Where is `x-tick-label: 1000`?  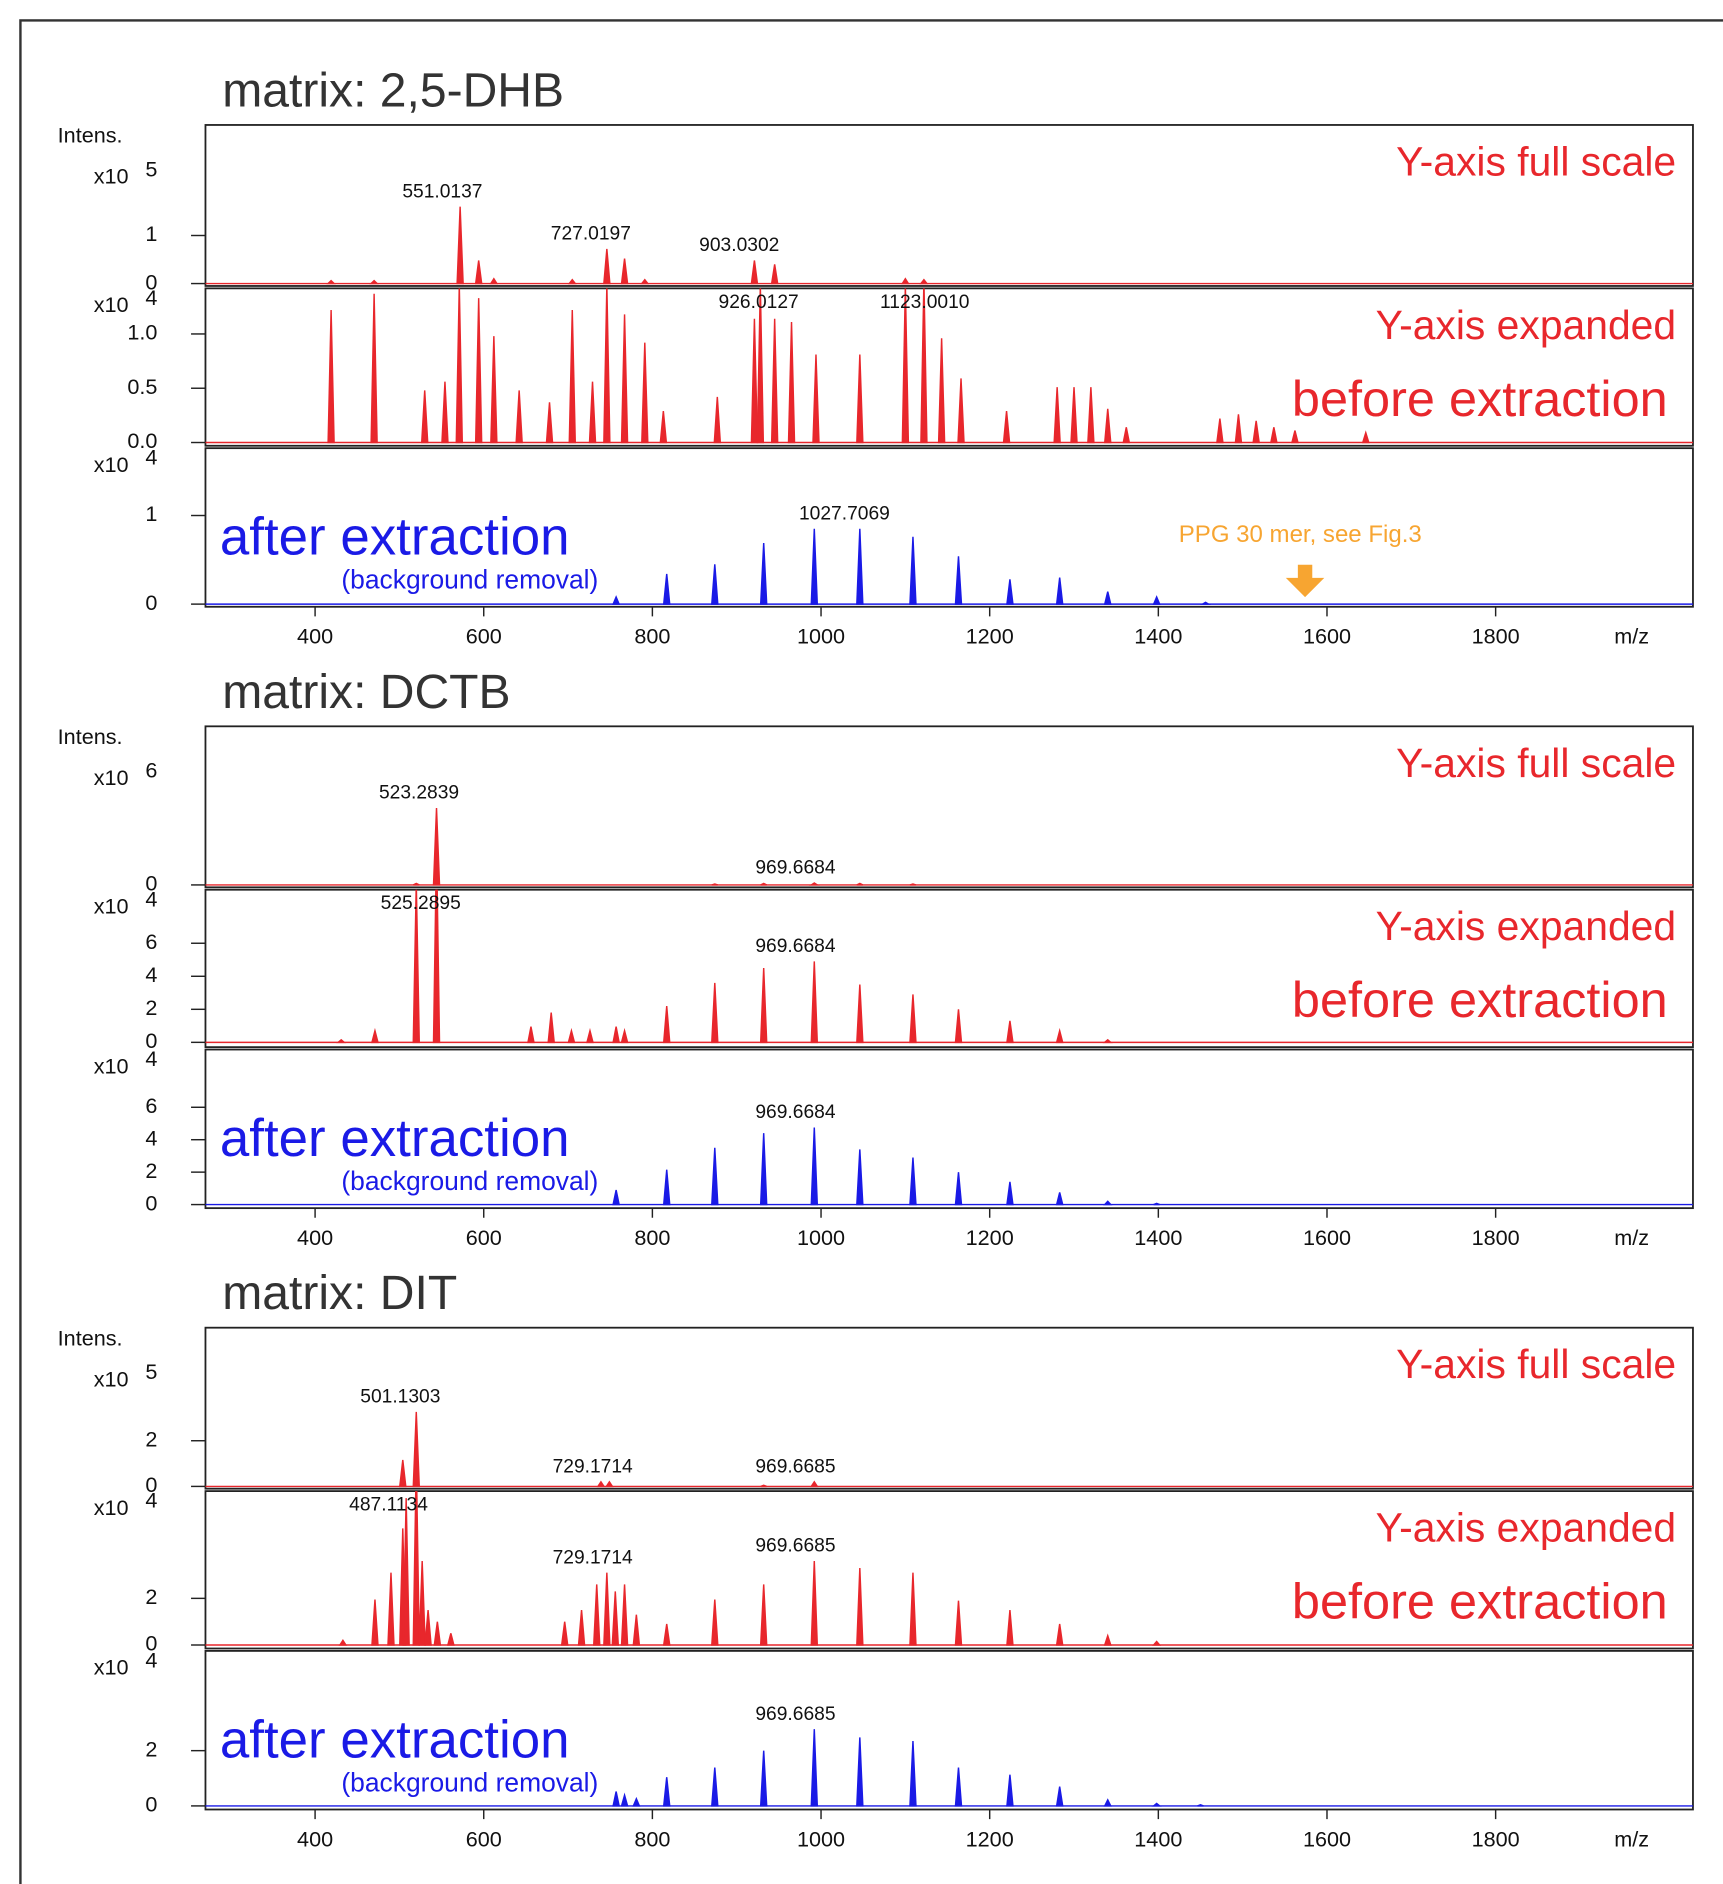
x-tick-label: 1000 is located at coordinates (821, 1237).